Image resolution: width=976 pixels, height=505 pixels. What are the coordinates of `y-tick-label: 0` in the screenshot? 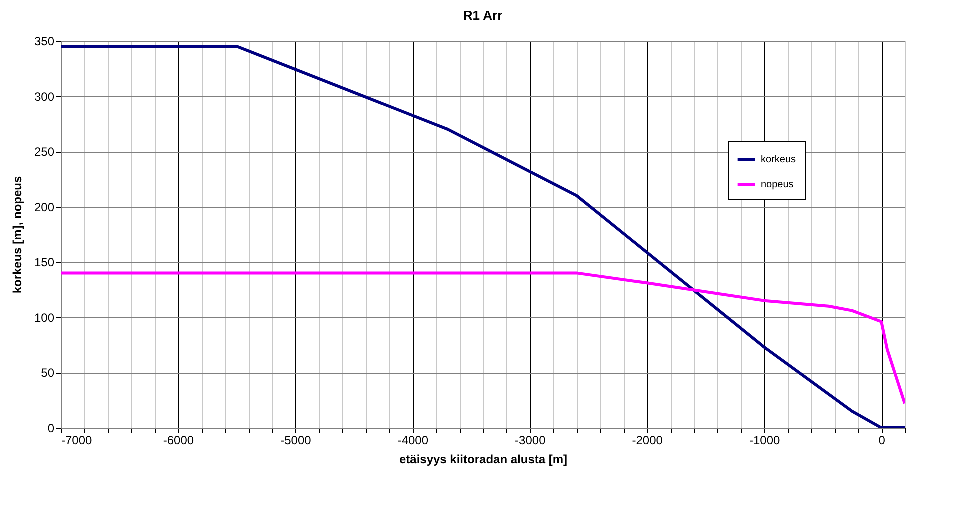 It's located at (51, 429).